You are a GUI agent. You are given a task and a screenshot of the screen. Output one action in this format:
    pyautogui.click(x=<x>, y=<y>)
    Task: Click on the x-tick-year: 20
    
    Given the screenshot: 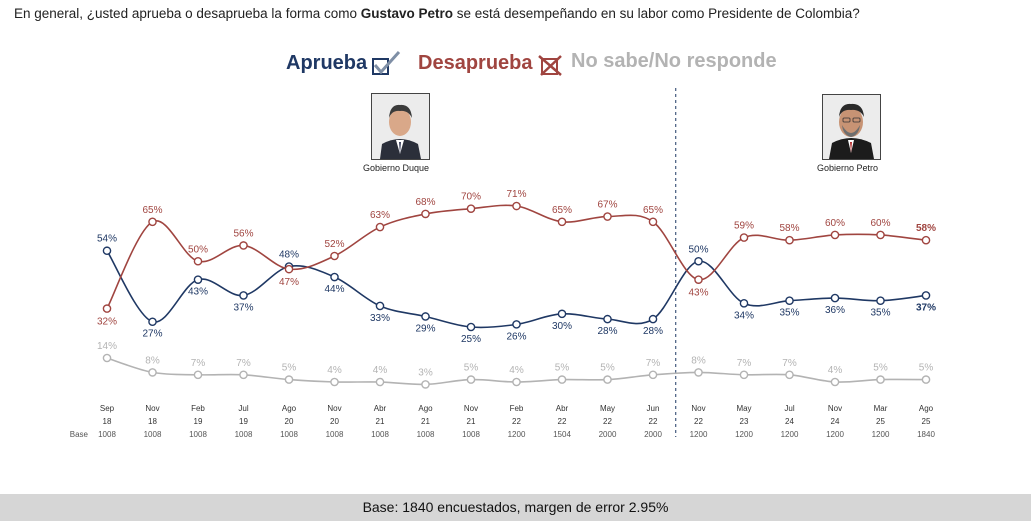 What is the action you would take?
    pyautogui.click(x=289, y=421)
    